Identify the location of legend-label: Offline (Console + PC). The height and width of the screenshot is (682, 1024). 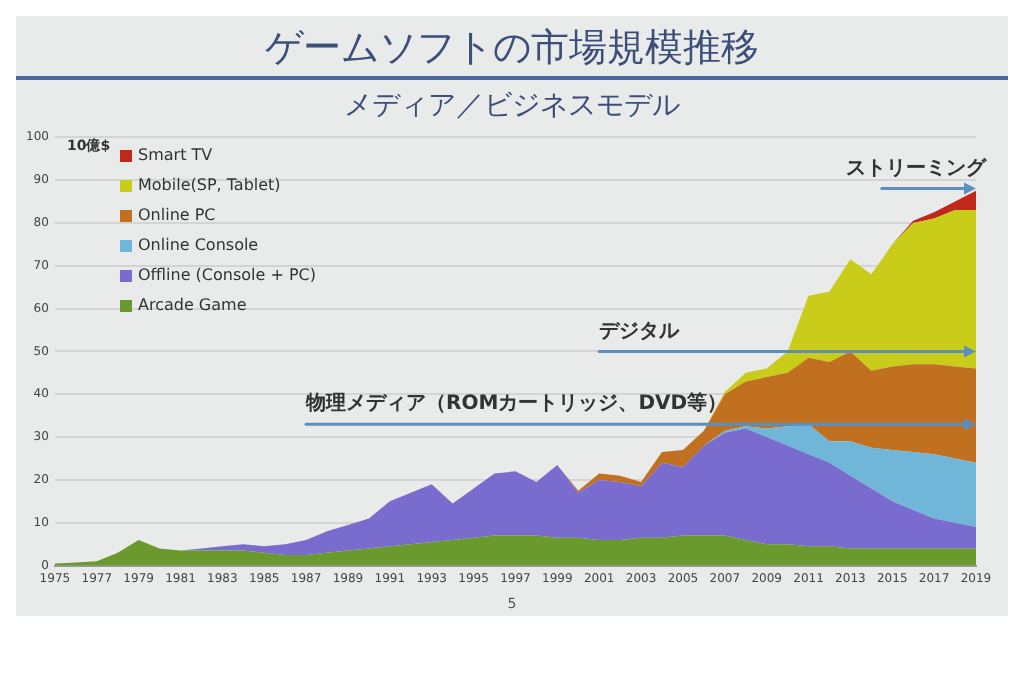
(227, 276).